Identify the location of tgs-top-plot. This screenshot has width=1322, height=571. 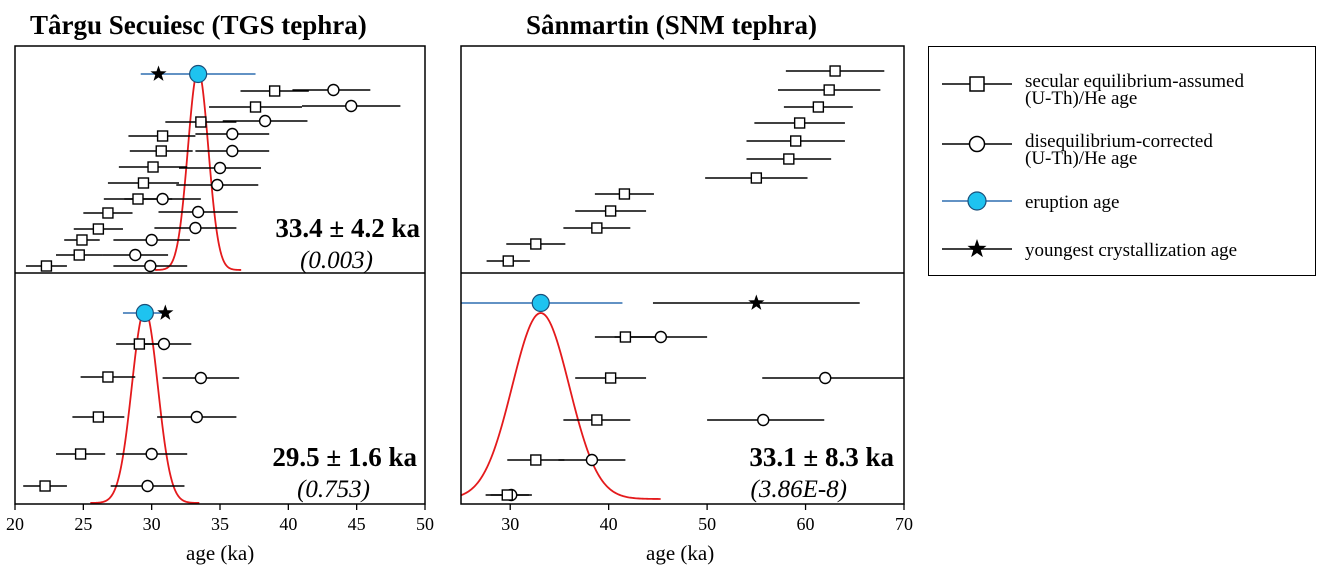
(213, 168).